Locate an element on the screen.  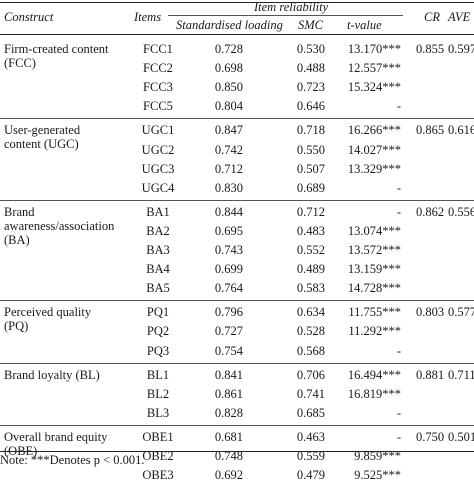
standardised-loading-value: 0.712 is located at coordinates (228, 168).